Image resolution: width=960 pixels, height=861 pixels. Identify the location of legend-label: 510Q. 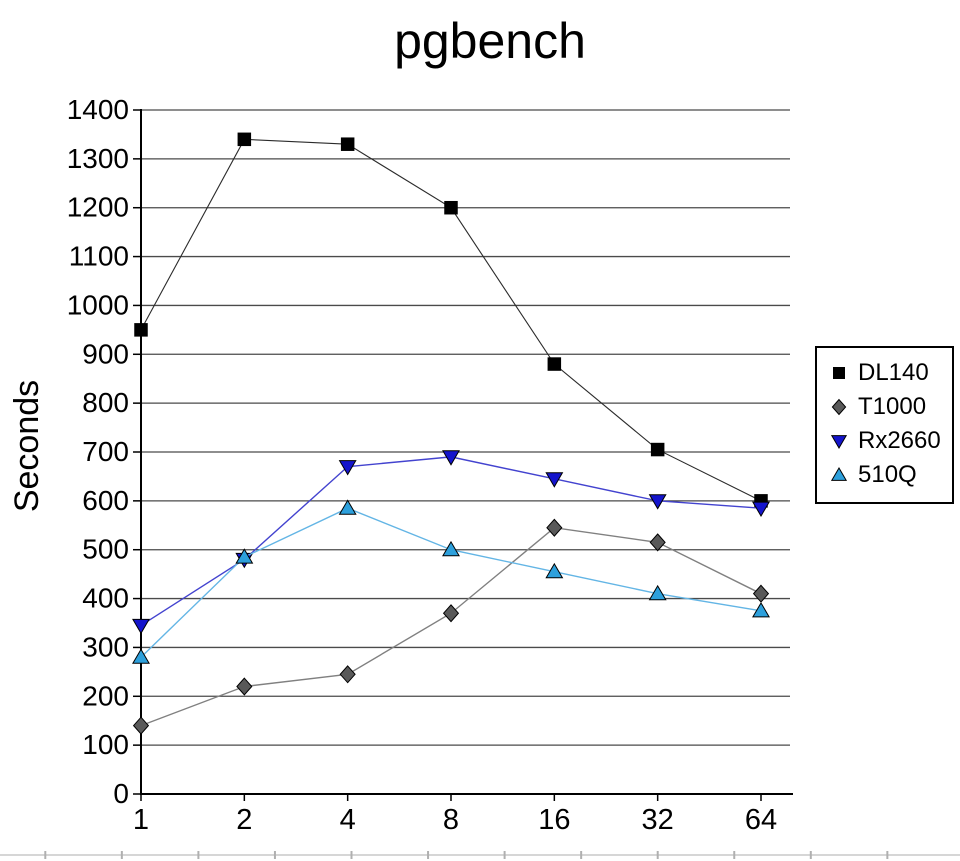
(887, 474).